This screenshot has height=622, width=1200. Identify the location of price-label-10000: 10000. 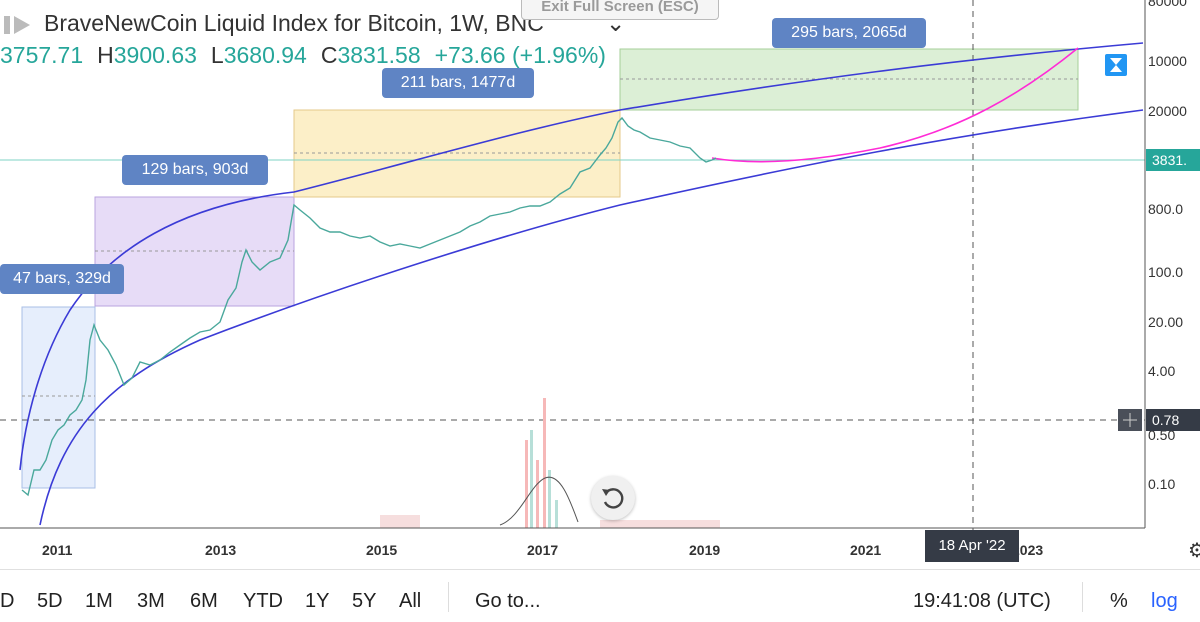
(1167, 61).